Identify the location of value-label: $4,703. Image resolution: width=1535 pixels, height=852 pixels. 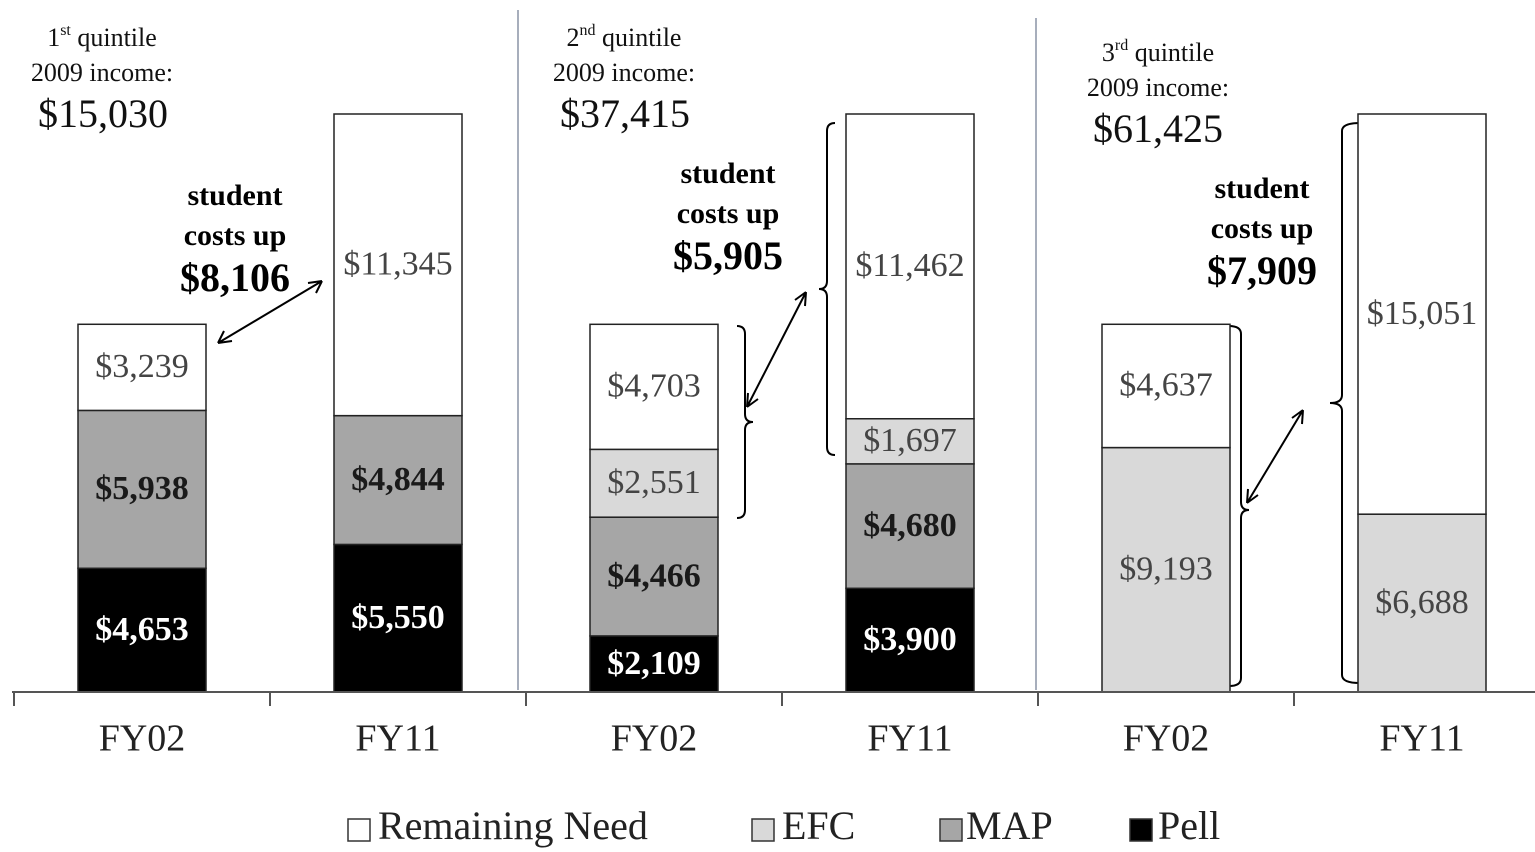
(654, 386).